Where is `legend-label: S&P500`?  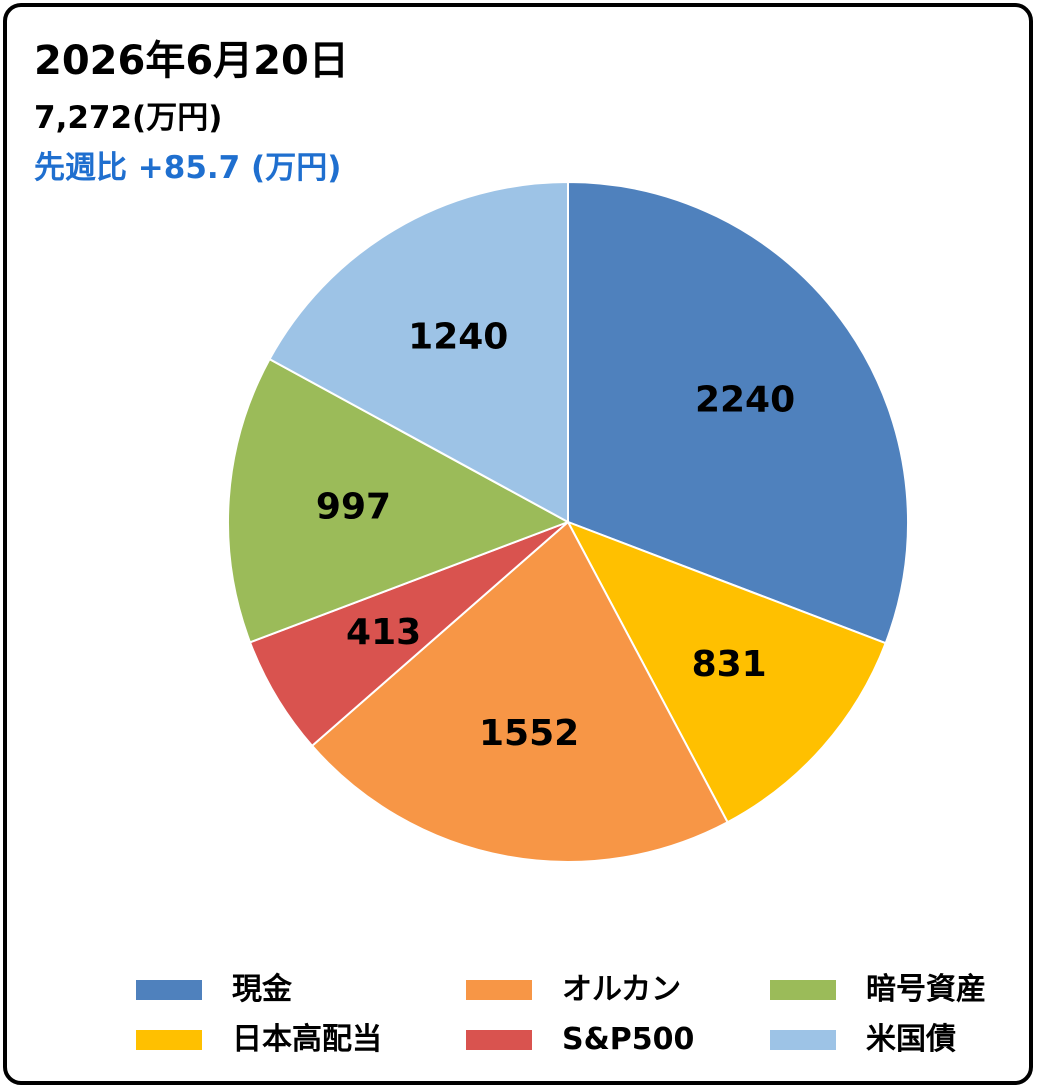
legend-label: S&P500 is located at coordinates (628, 1039).